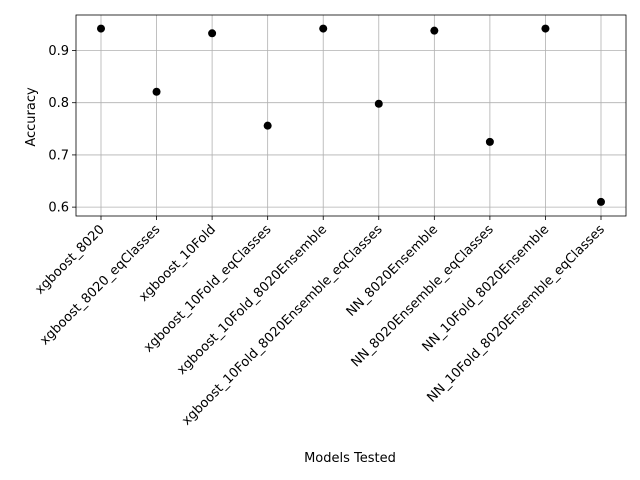 The width and height of the screenshot is (640, 480). Describe the element at coordinates (58, 103) in the screenshot. I see `y-tick-label: 0.8` at that location.